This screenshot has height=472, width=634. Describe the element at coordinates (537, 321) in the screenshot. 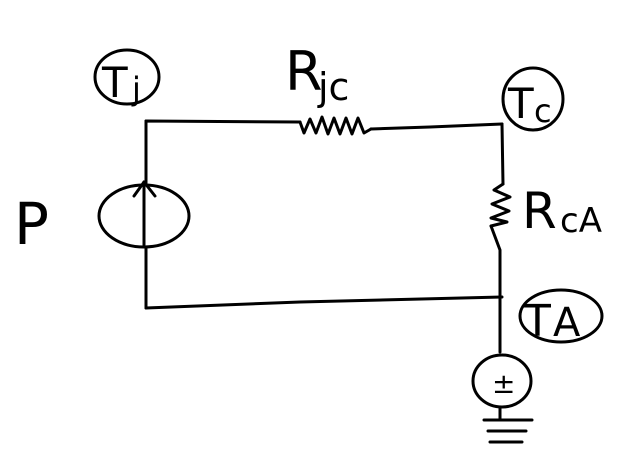

I see `ambient-temp-main: T` at that location.